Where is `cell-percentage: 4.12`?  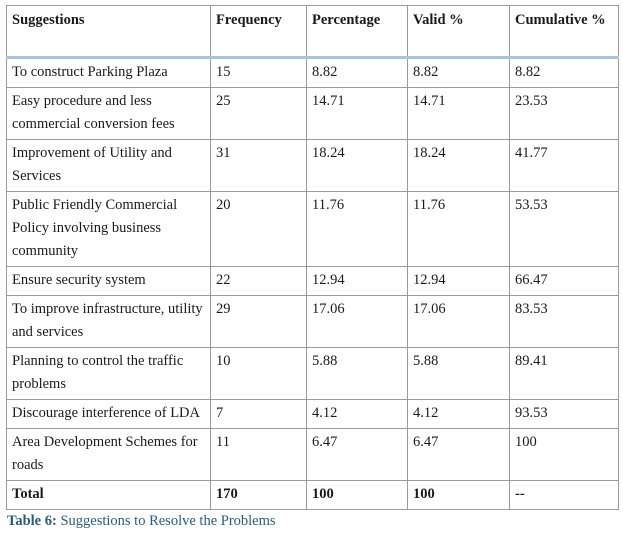
cell-percentage: 4.12 is located at coordinates (357, 414).